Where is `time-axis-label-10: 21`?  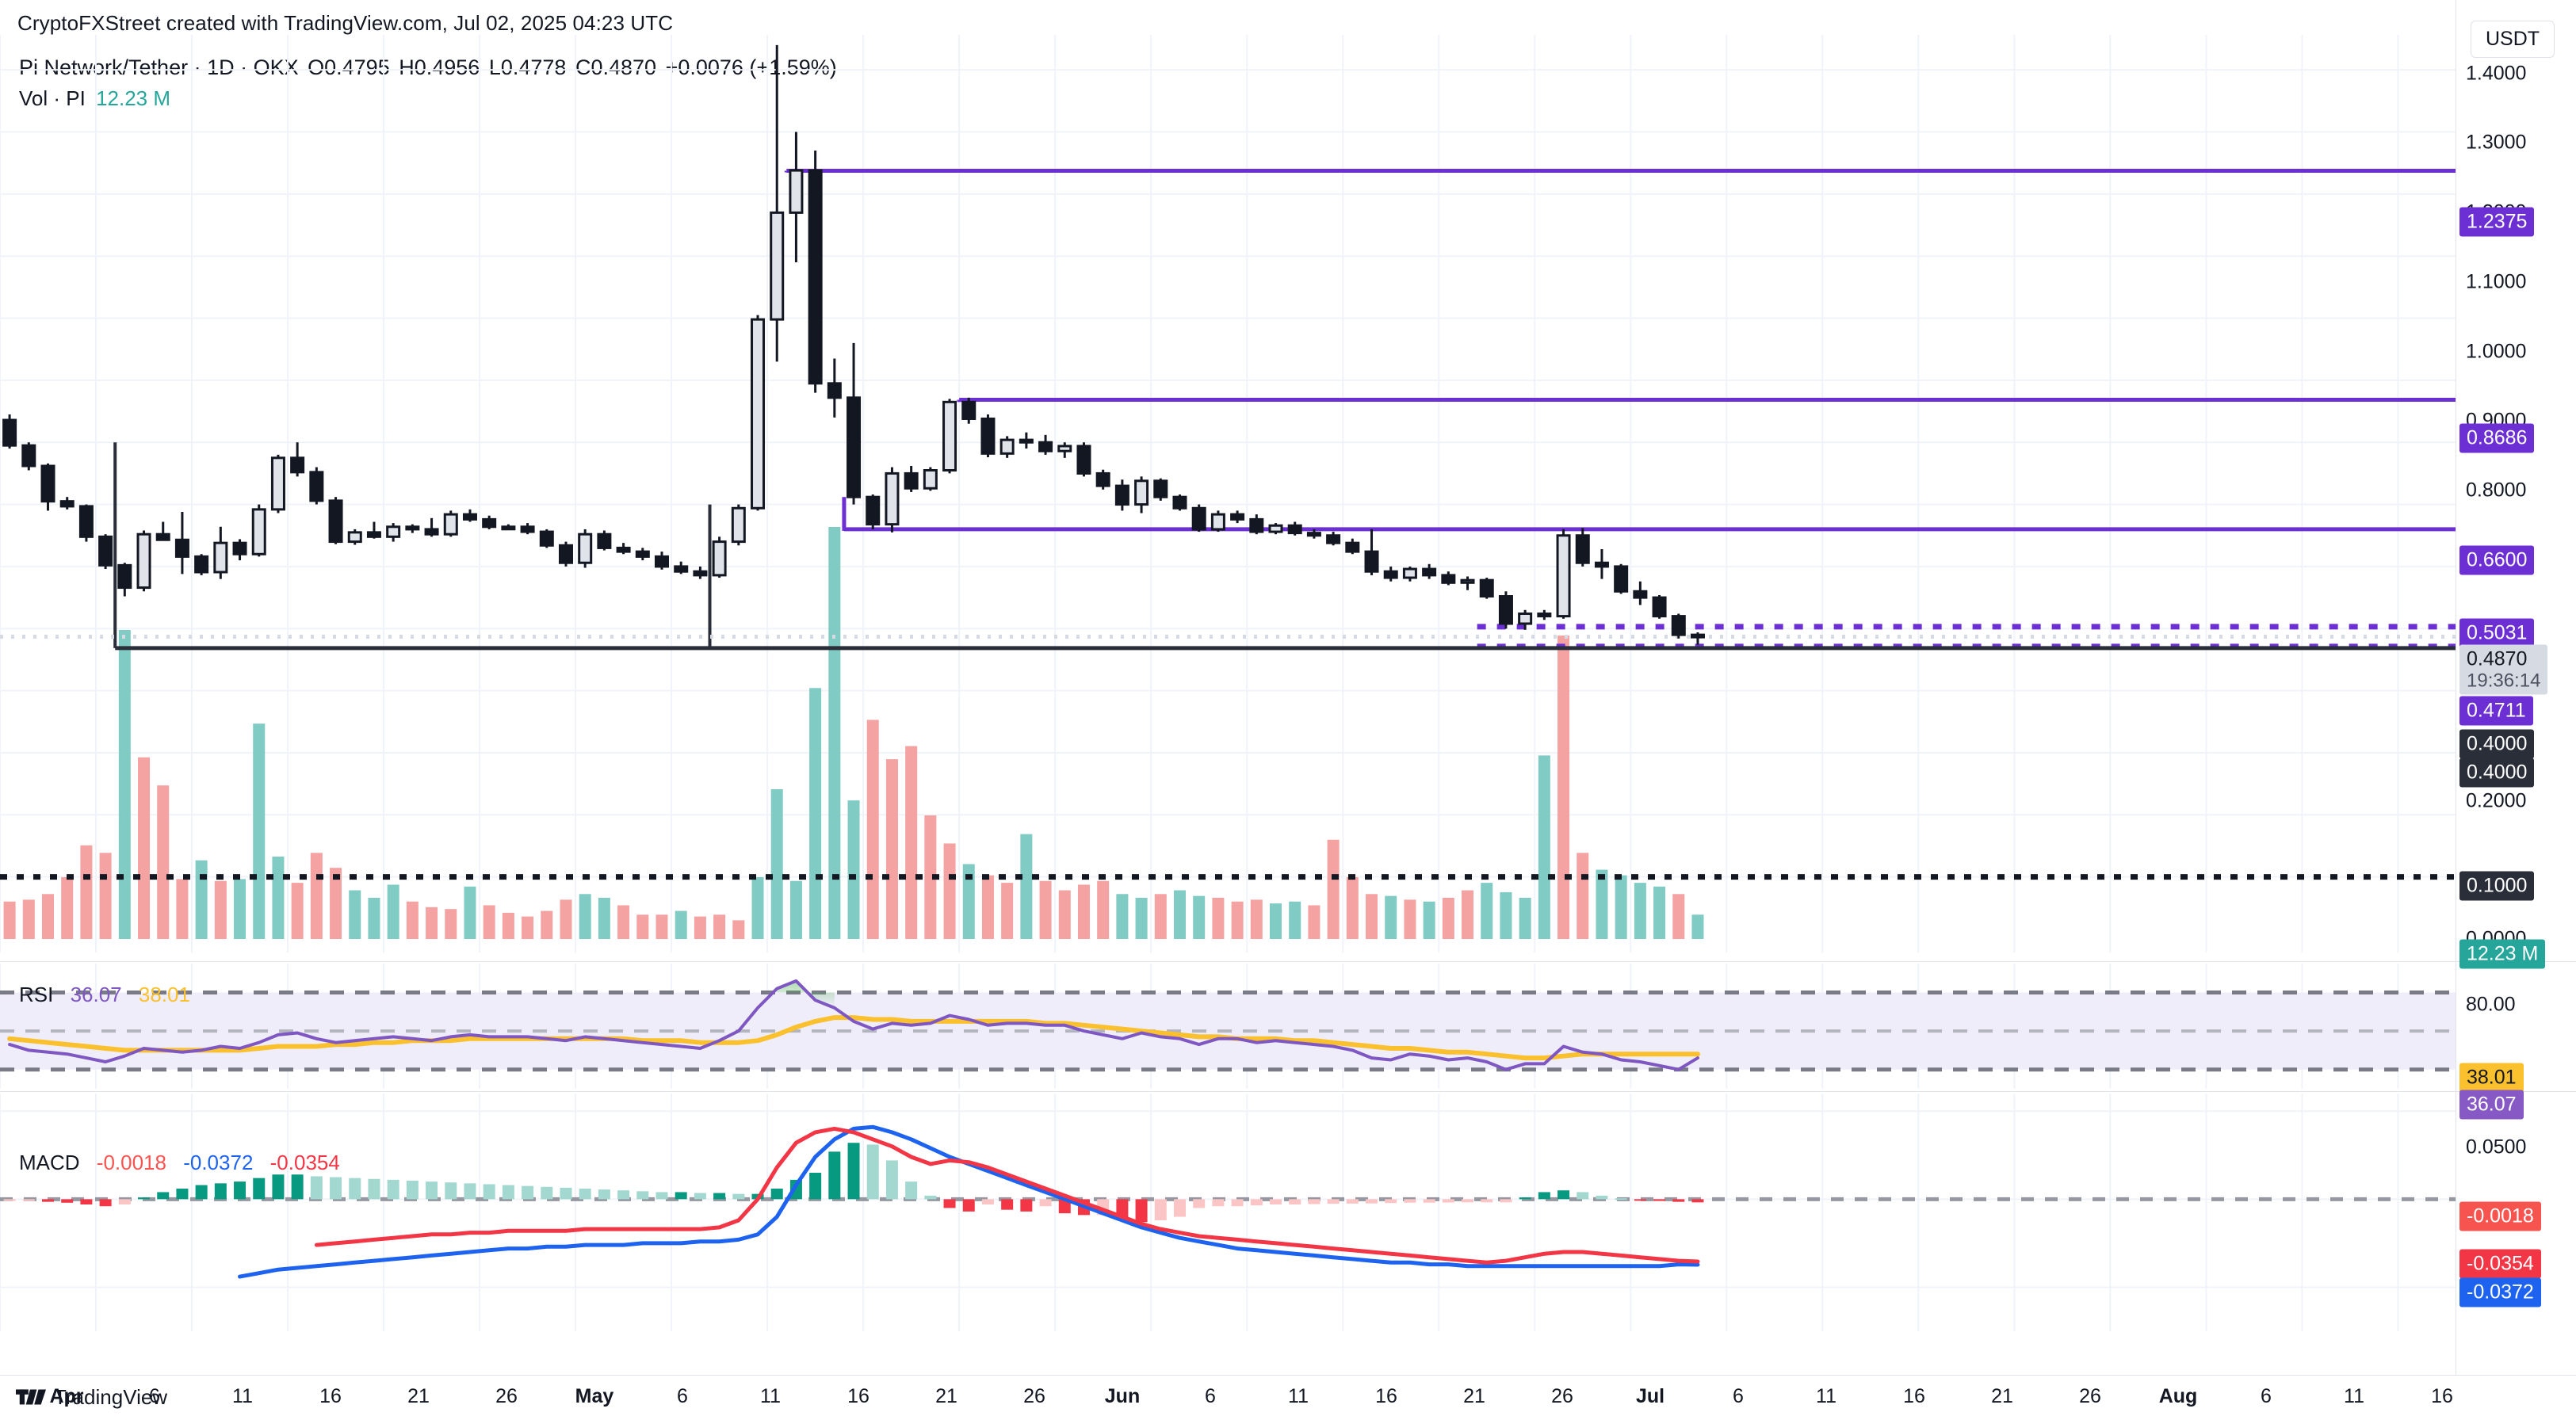 time-axis-label-10: 21 is located at coordinates (946, 1396).